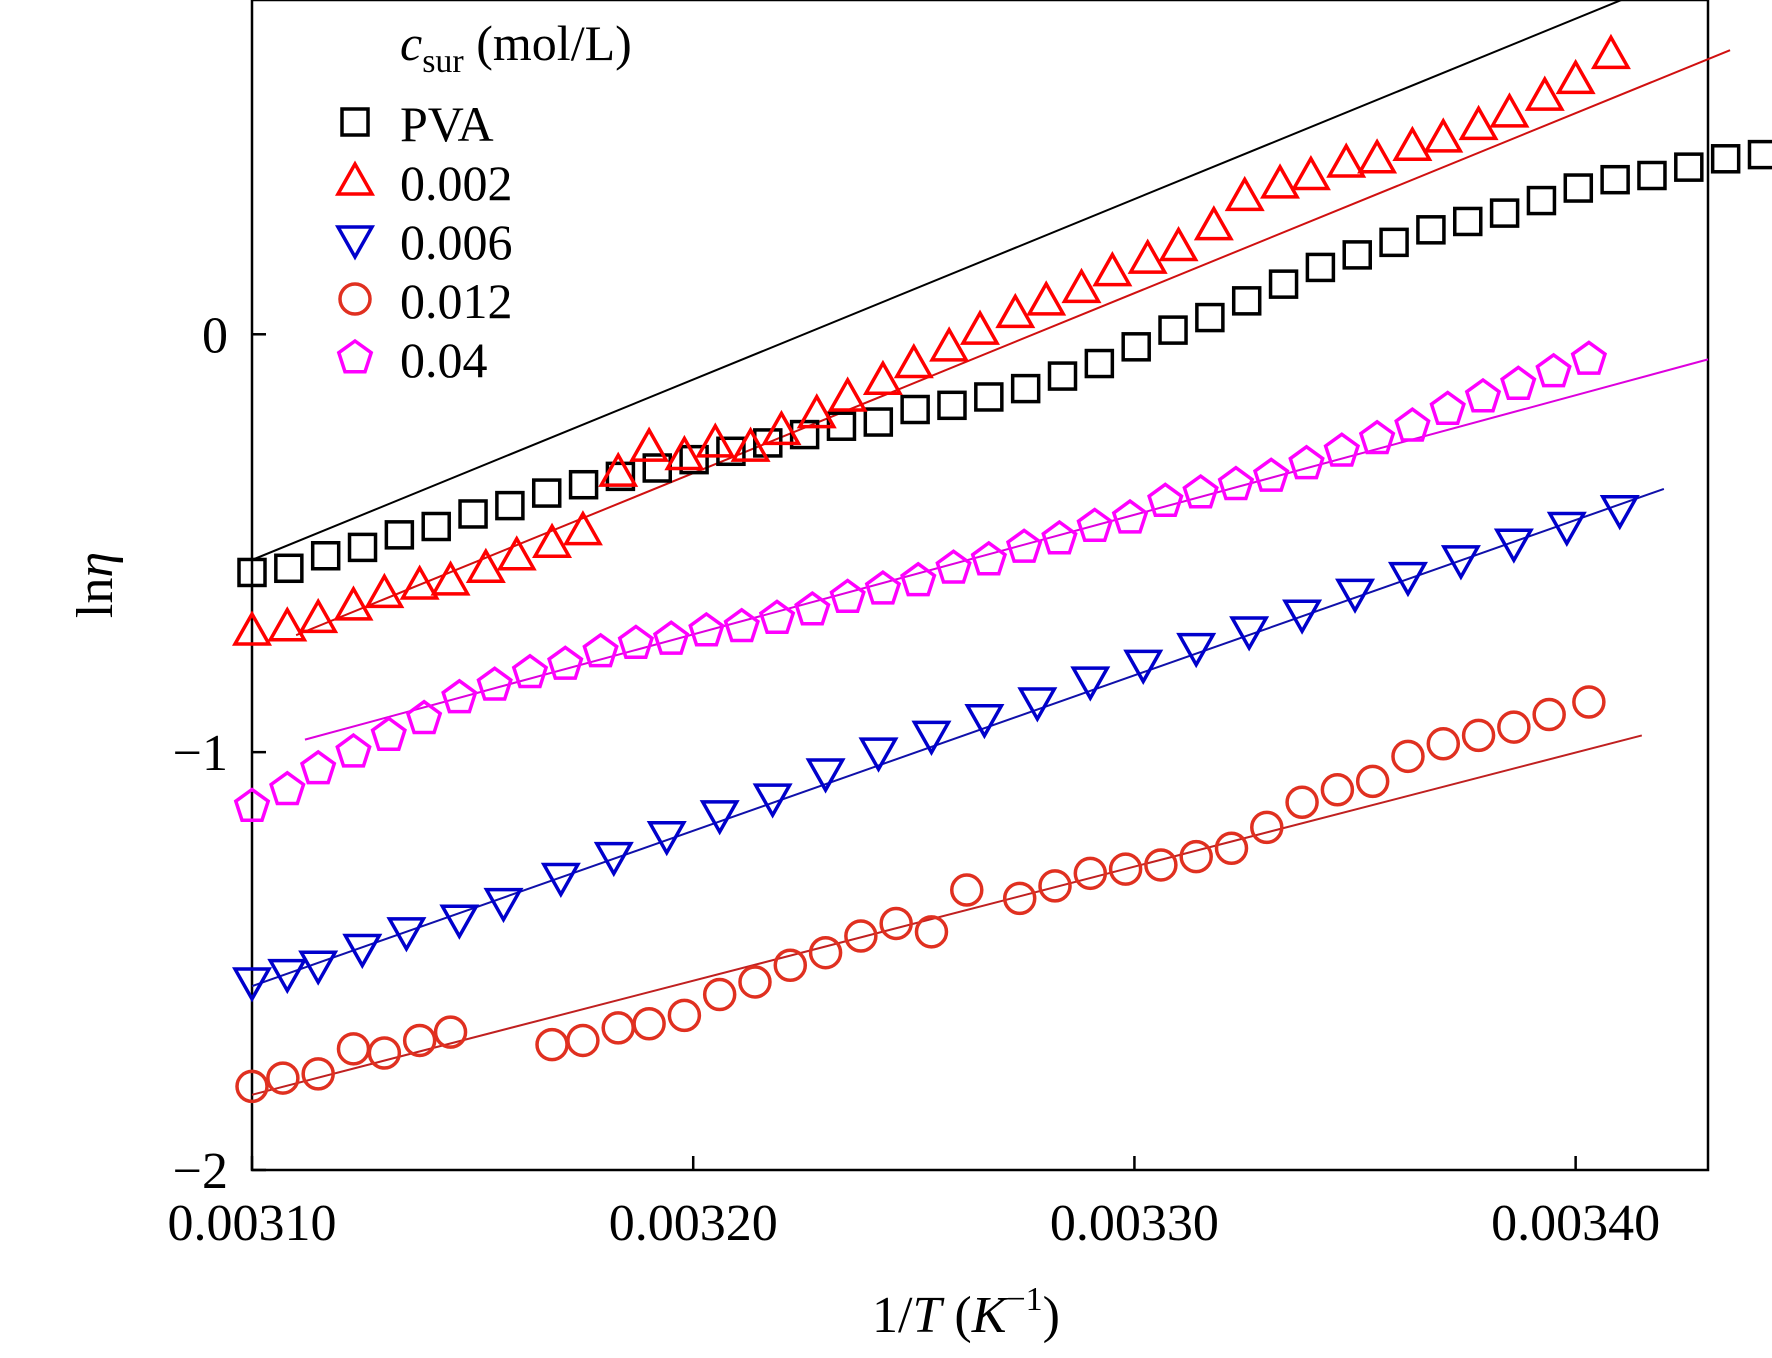 This screenshot has height=1358, width=1772. Describe the element at coordinates (215, 335) in the screenshot. I see `y-tick-label: 0` at that location.